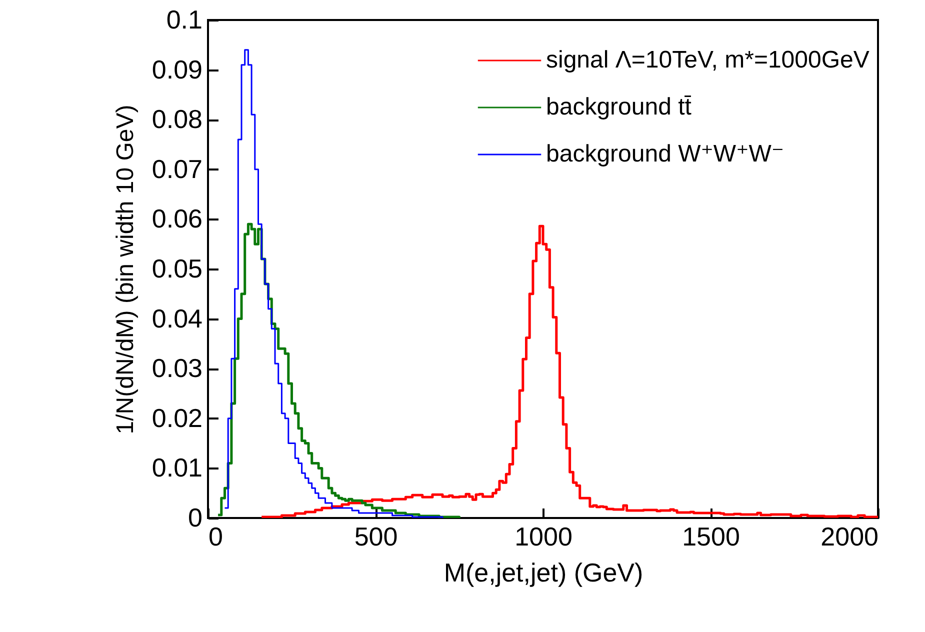  What do you see at coordinates (711, 537) in the screenshot?
I see `x-tick-label: 1500` at bounding box center [711, 537].